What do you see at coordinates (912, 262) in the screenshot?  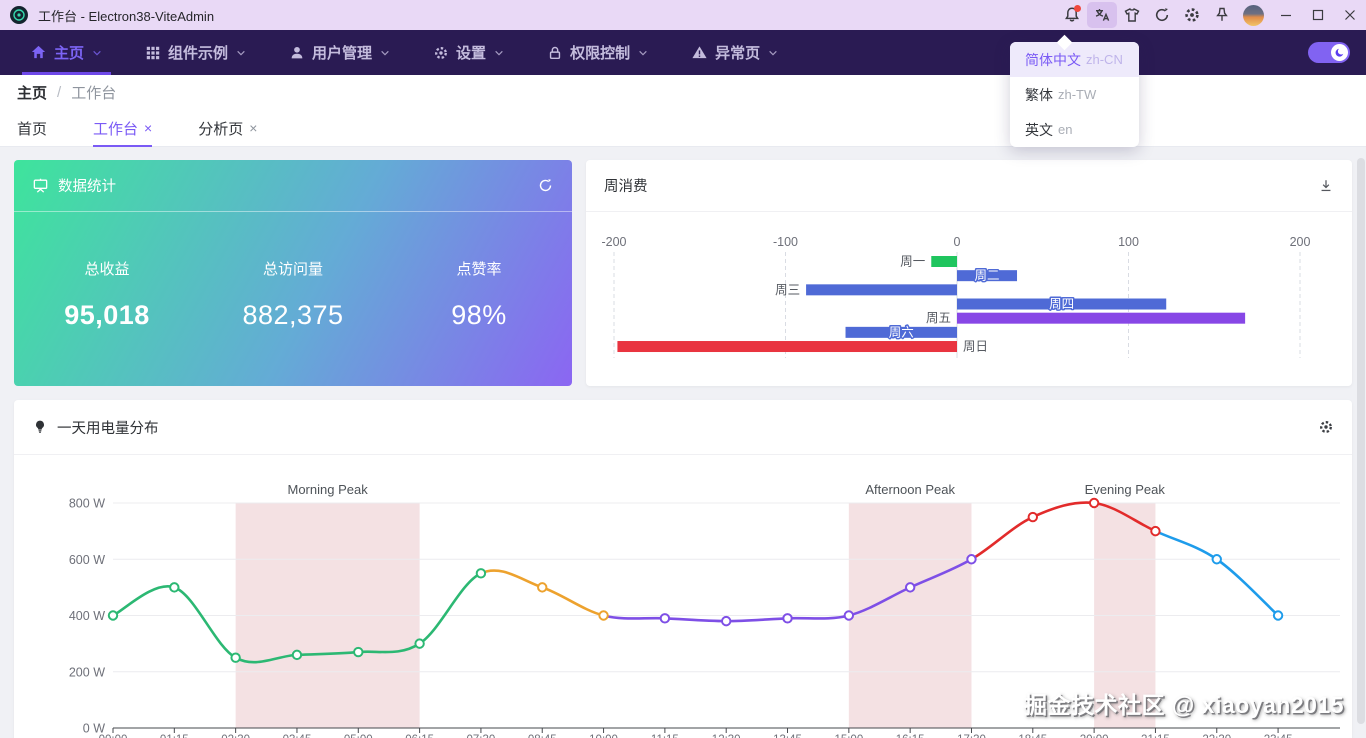 I see `bar-label: 周一` at bounding box center [912, 262].